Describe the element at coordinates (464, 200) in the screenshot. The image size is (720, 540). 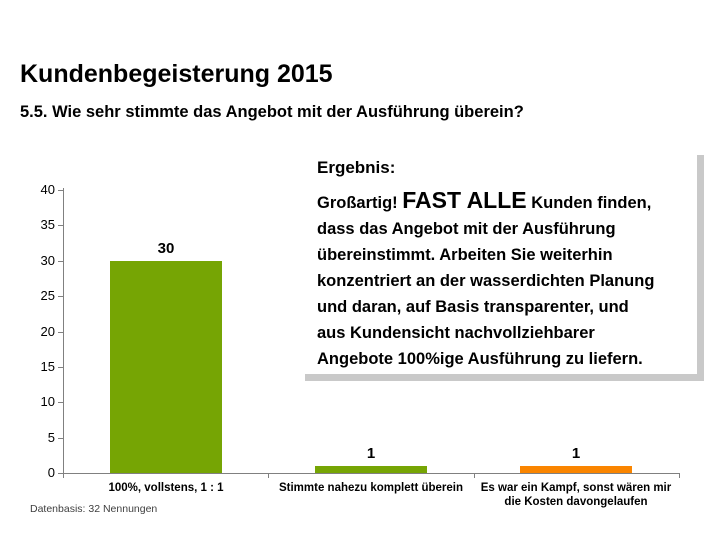
I see `result-highlight: FAST ALLE` at that location.